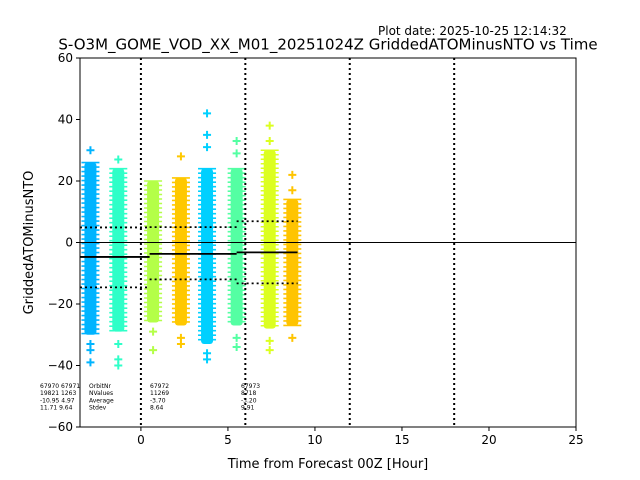 The height and width of the screenshot is (480, 640). Describe the element at coordinates (249, 400) in the screenshot. I see `stats-col-orbit-67973: -3.20` at that location.